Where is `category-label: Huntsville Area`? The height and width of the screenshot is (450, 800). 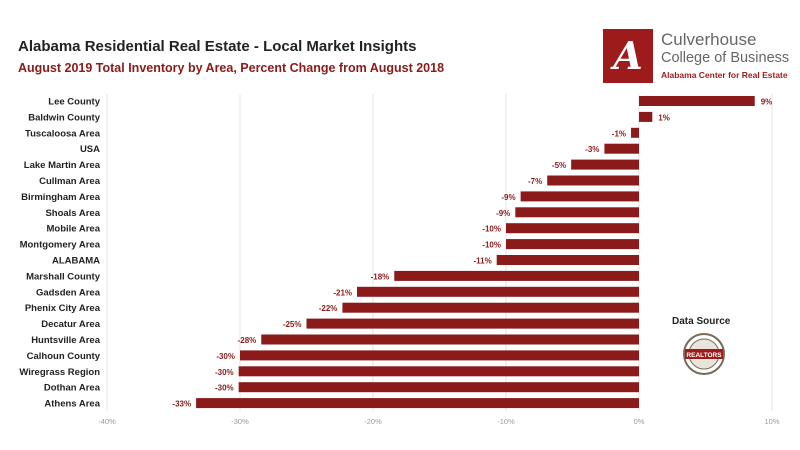 category-label: Huntsville Area is located at coordinates (66, 340).